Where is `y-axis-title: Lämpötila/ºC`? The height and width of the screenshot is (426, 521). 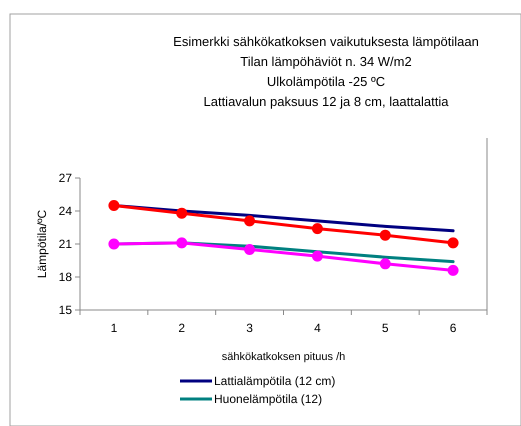 y-axis-title: Lämpötila/ºC is located at coordinates (42, 243).